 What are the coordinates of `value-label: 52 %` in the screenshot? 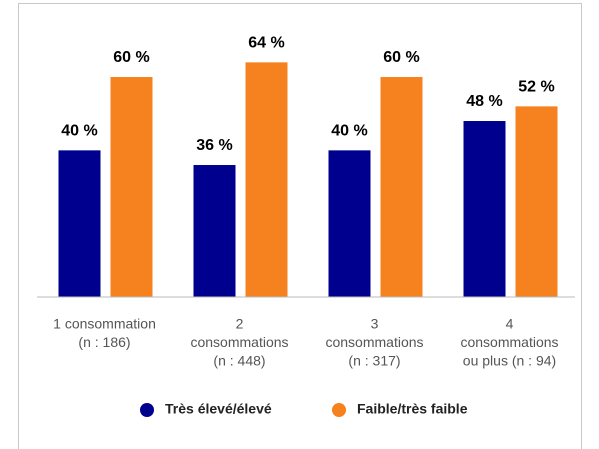 It's located at (536, 87).